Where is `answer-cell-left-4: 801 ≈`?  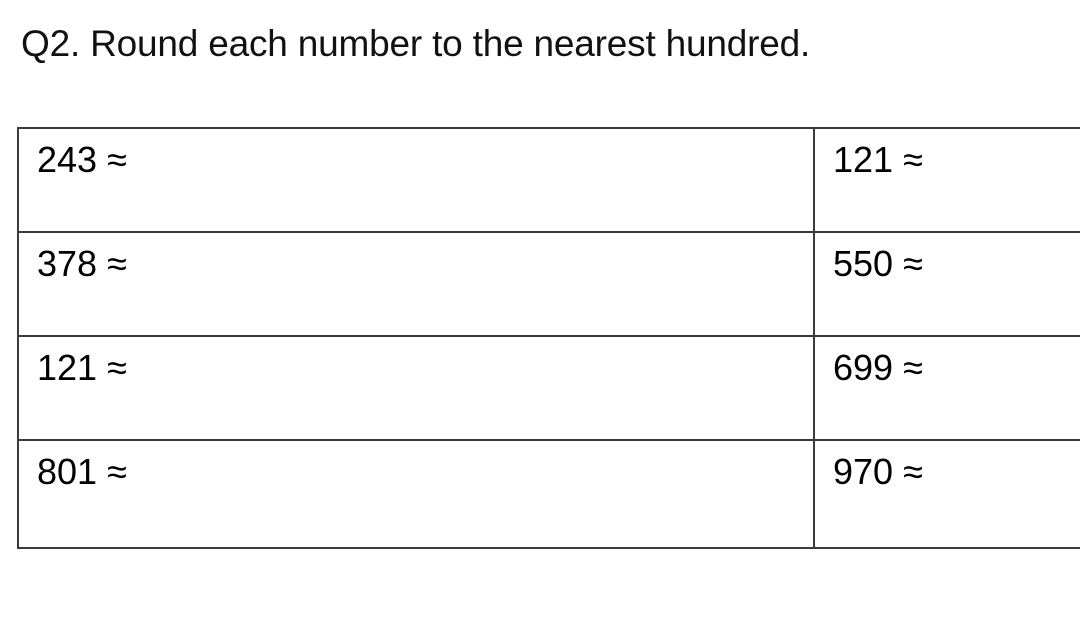
answer-cell-left-4: 801 ≈ is located at coordinates (415, 494).